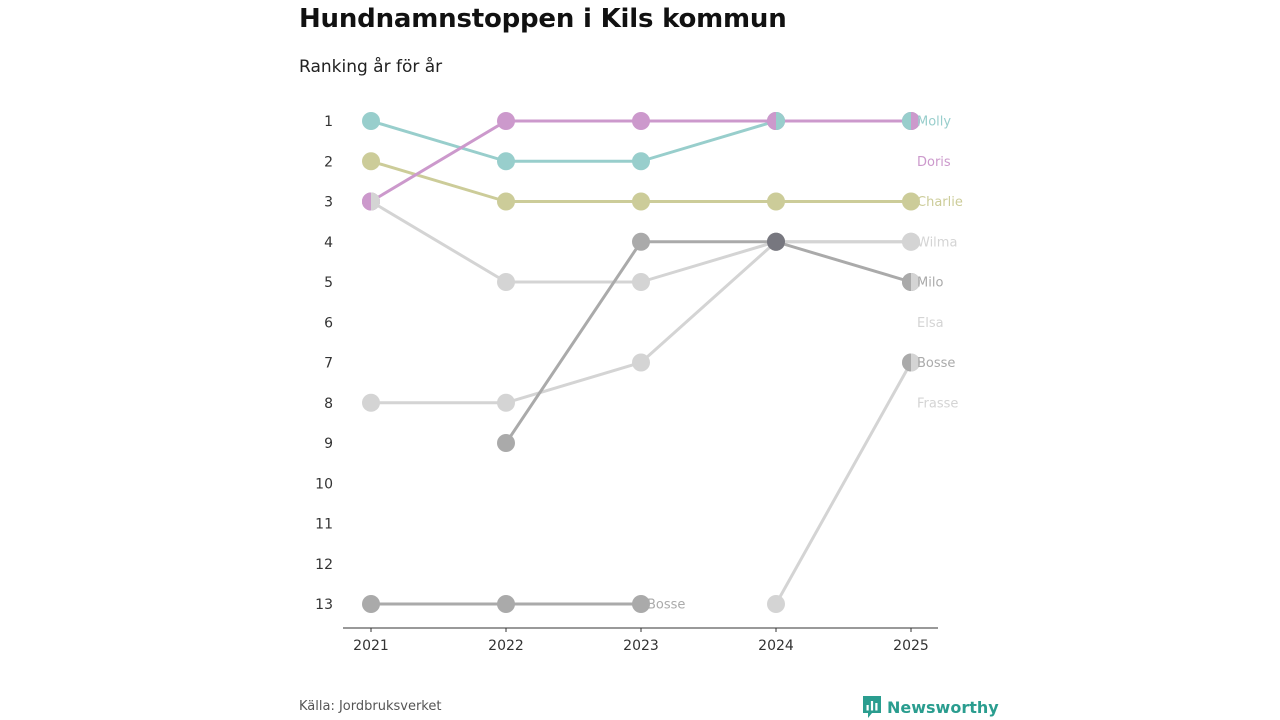 Image resolution: width=1280 pixels, height=720 pixels. I want to click on y-tick-label: 2, so click(328, 162).